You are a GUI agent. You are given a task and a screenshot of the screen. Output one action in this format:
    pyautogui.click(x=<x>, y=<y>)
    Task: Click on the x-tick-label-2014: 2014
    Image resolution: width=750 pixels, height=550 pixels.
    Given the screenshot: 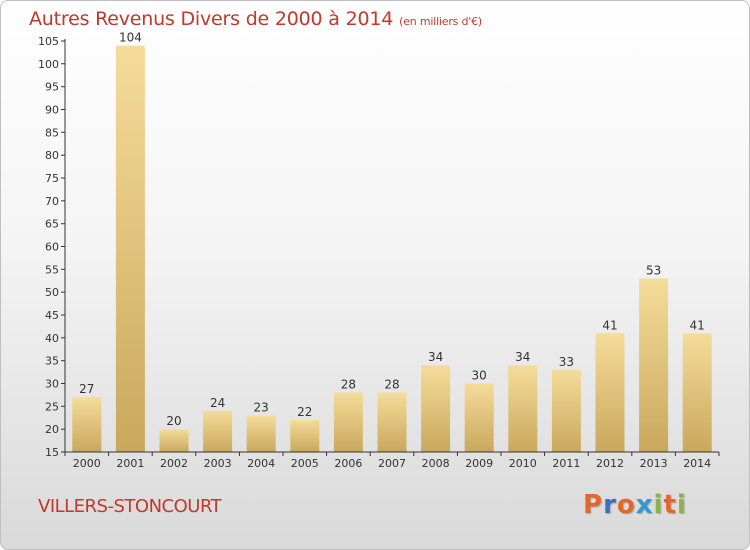 What is the action you would take?
    pyautogui.click(x=697, y=463)
    